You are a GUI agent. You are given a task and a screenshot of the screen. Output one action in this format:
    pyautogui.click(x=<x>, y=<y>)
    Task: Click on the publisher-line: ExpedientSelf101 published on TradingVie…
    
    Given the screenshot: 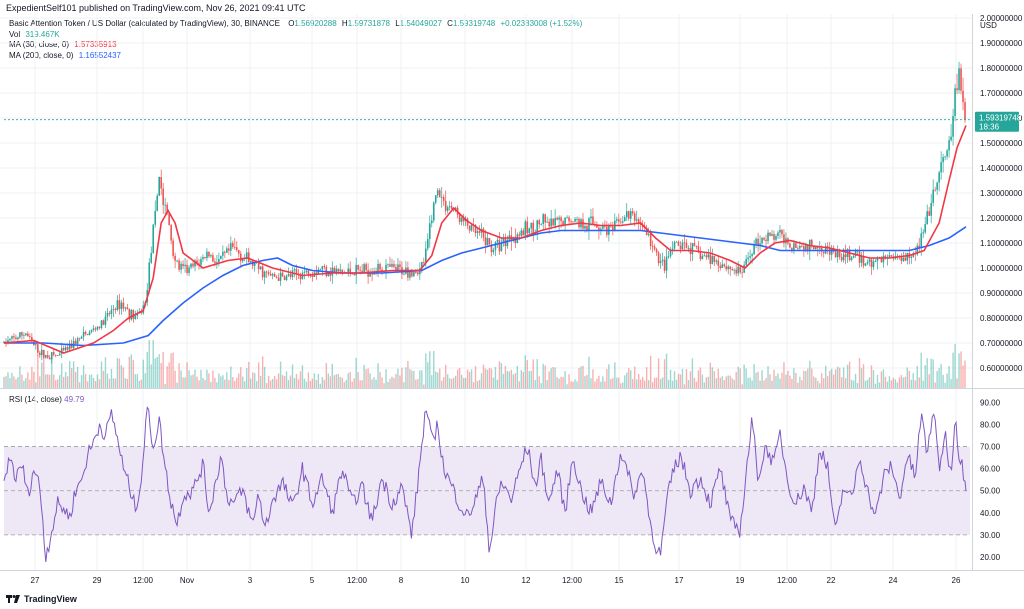 What is the action you would take?
    pyautogui.click(x=156, y=8)
    